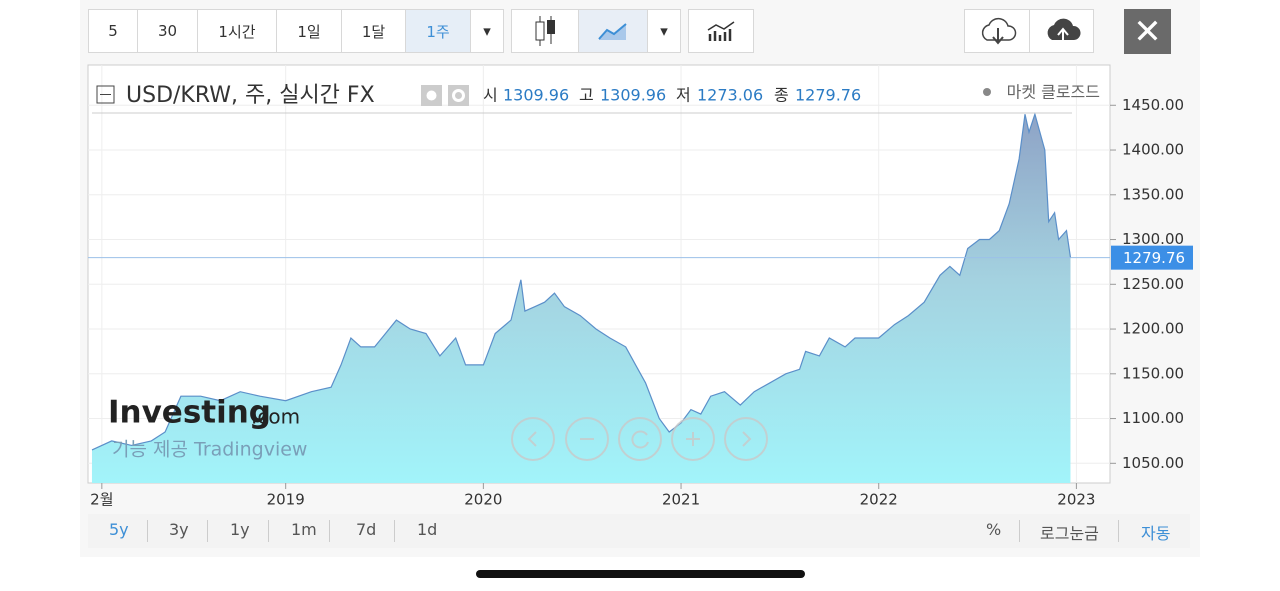 The image size is (1280, 591). What do you see at coordinates (1153, 239) in the screenshot?
I see `y-tick-label: 1300.00` at bounding box center [1153, 239].